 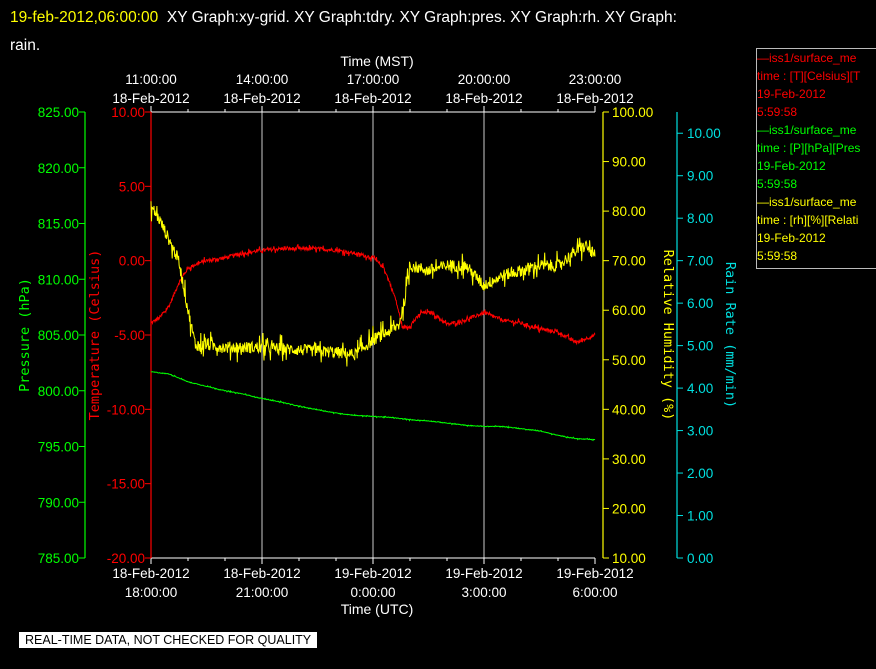 What do you see at coordinates (595, 79) in the screenshot?
I see `top-tick-label-time: 23:00:00` at bounding box center [595, 79].